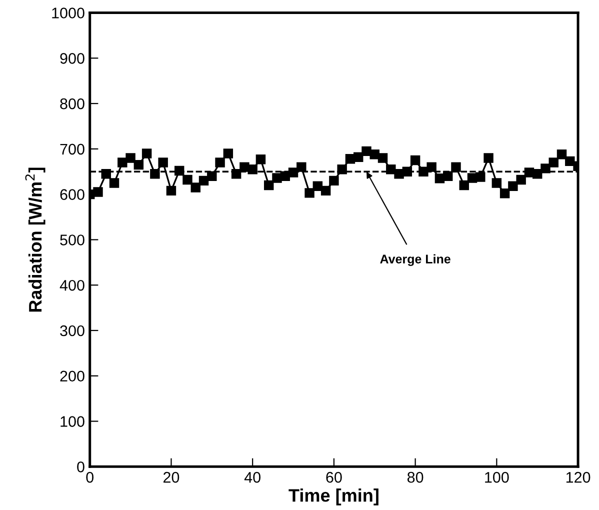 Image resolution: width=599 pixels, height=510 pixels. Describe the element at coordinates (252, 477) in the screenshot. I see `x-tick-label: 40` at that location.